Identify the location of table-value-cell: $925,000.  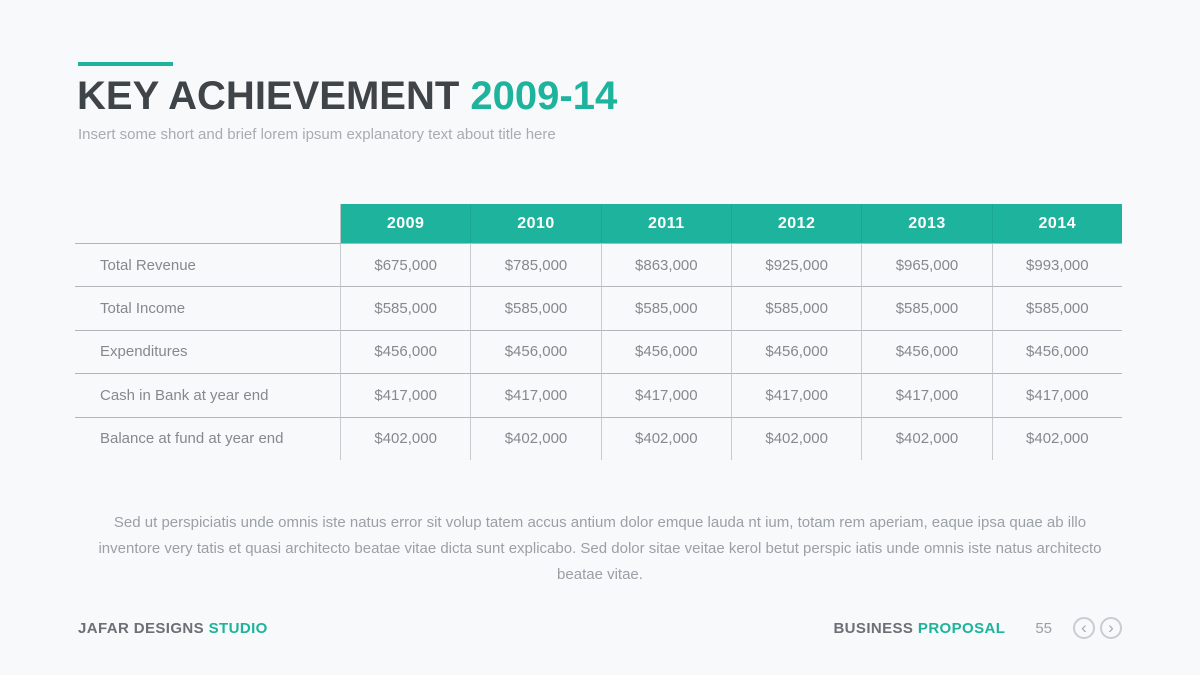
(796, 265).